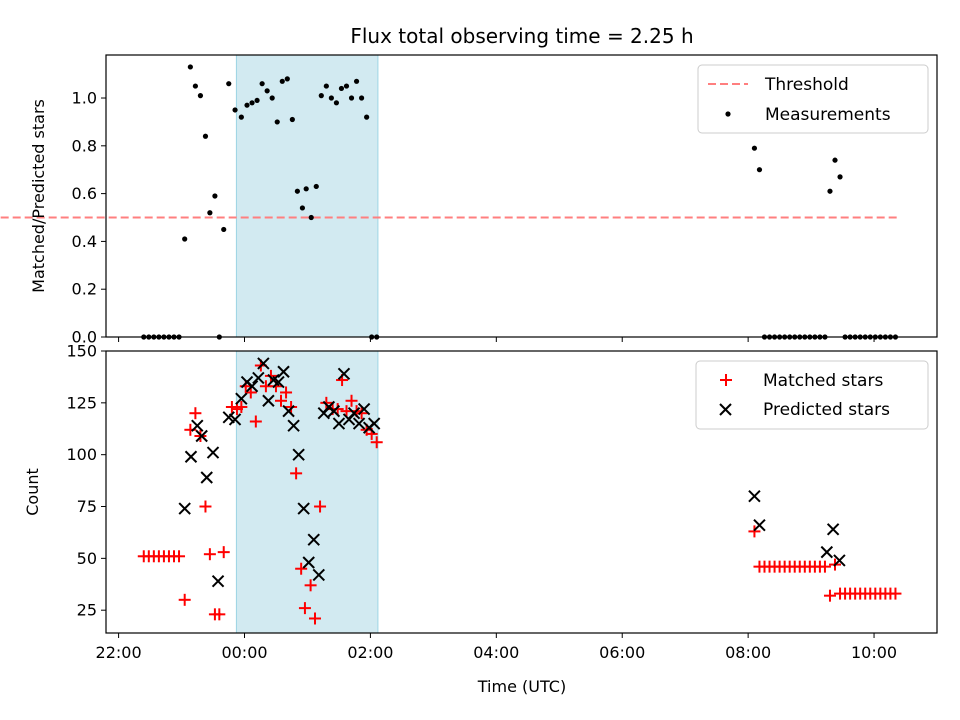 This screenshot has height=720, width=960. Describe the element at coordinates (84, 193) in the screenshot. I see `top-y-tick-label: 0.6` at that location.